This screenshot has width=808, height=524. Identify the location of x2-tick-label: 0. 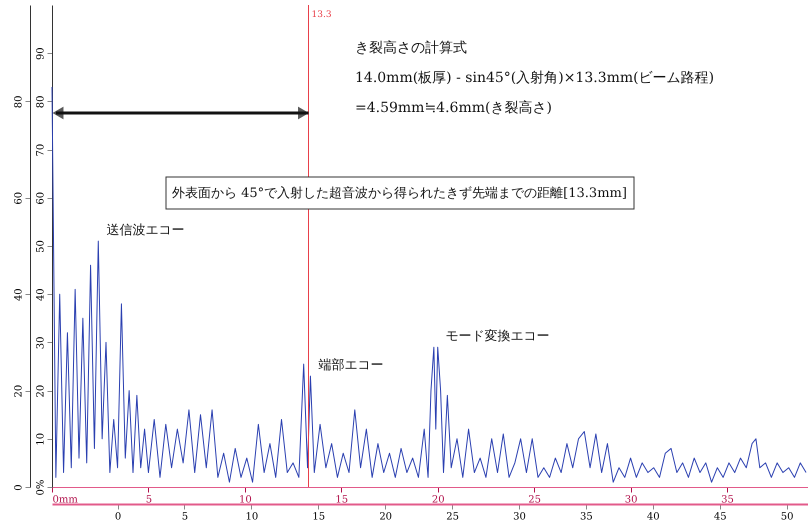
(118, 517).